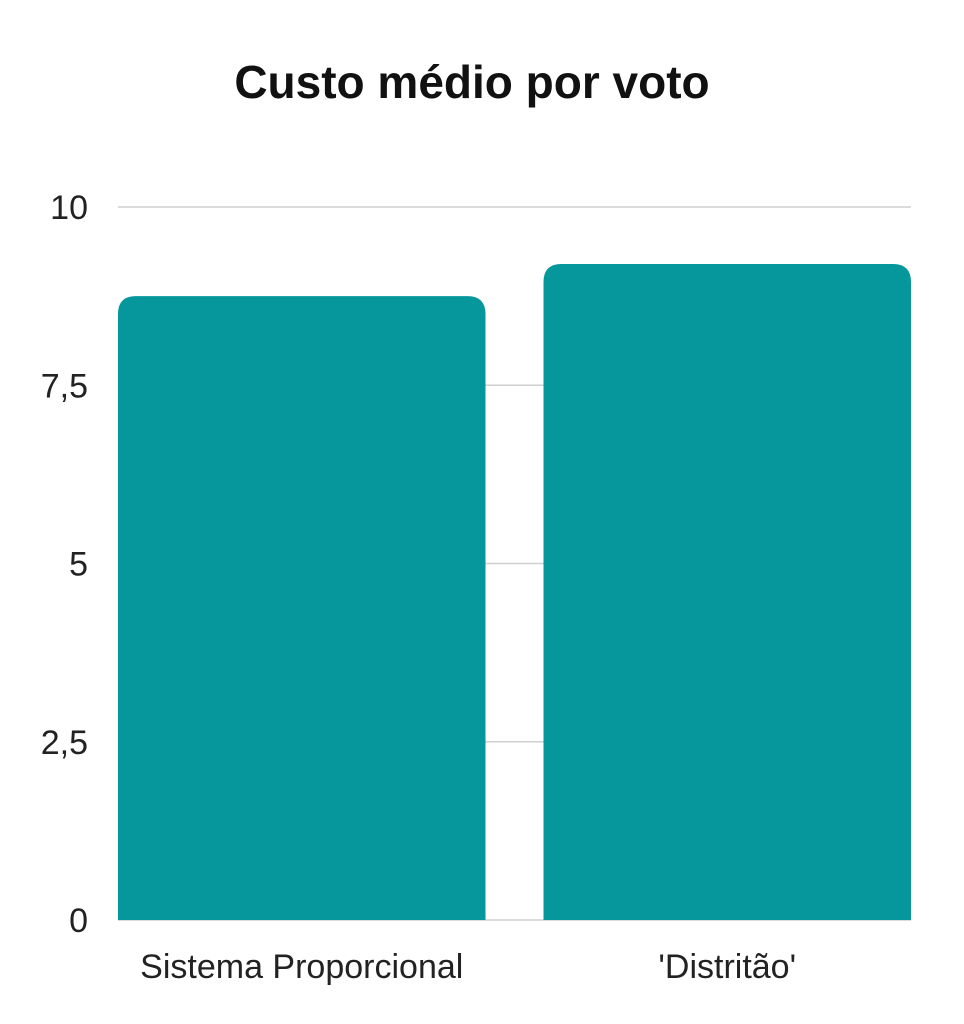  What do you see at coordinates (64, 564) in the screenshot?
I see `y-axis-ticks: 0 2,5 5 7,5 10` at bounding box center [64, 564].